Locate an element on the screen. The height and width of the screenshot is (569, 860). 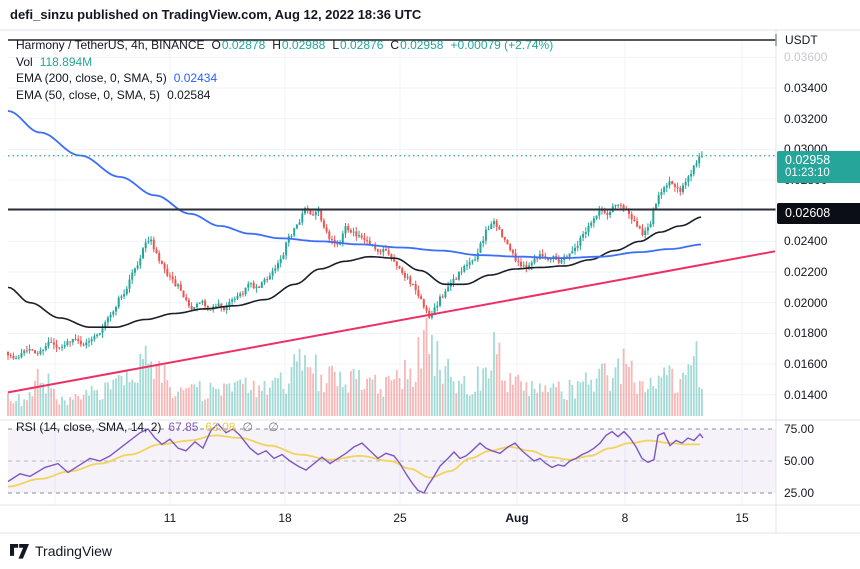
tradingview-brand-link: TradingView is located at coordinates (61, 551).